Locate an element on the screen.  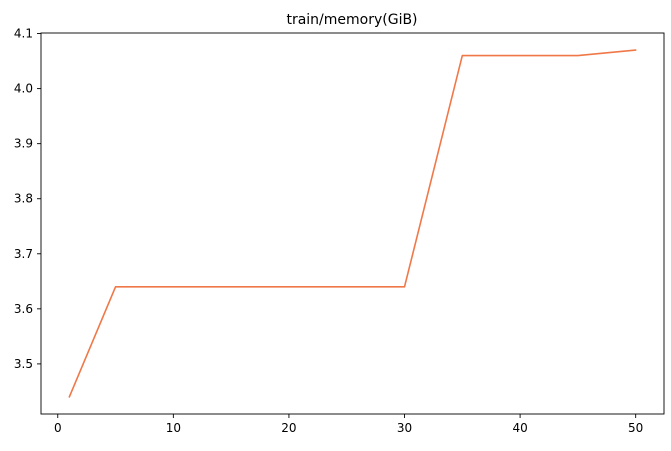
x-tick-label-10: 10 is located at coordinates (173, 428).